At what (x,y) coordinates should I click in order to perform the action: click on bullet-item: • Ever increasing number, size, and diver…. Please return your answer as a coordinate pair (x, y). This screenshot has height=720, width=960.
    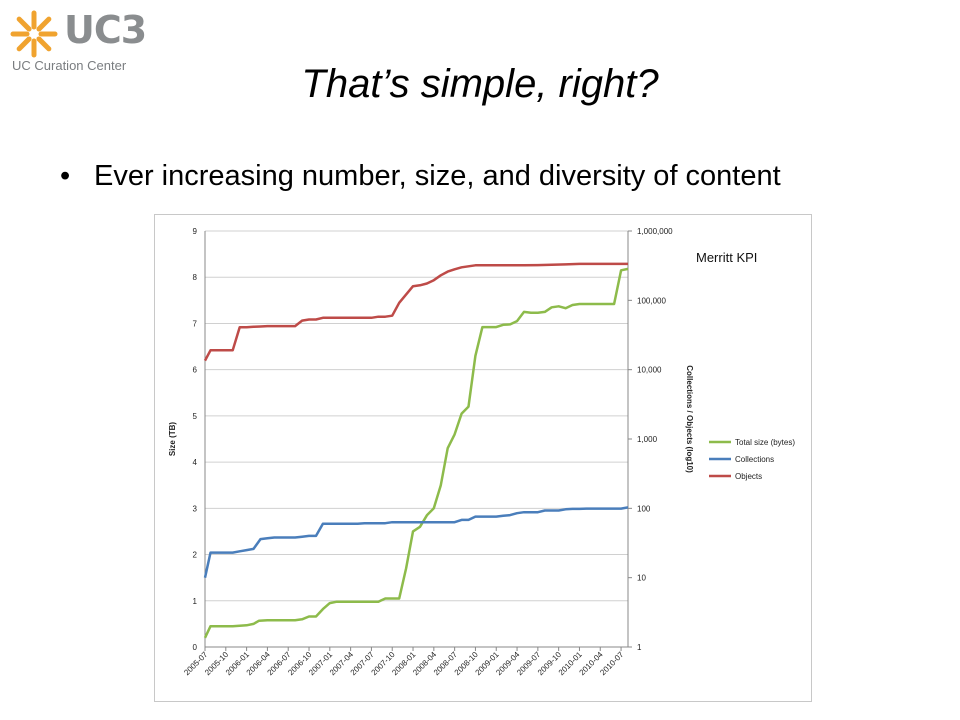
    Looking at the image, I should click on (420, 176).